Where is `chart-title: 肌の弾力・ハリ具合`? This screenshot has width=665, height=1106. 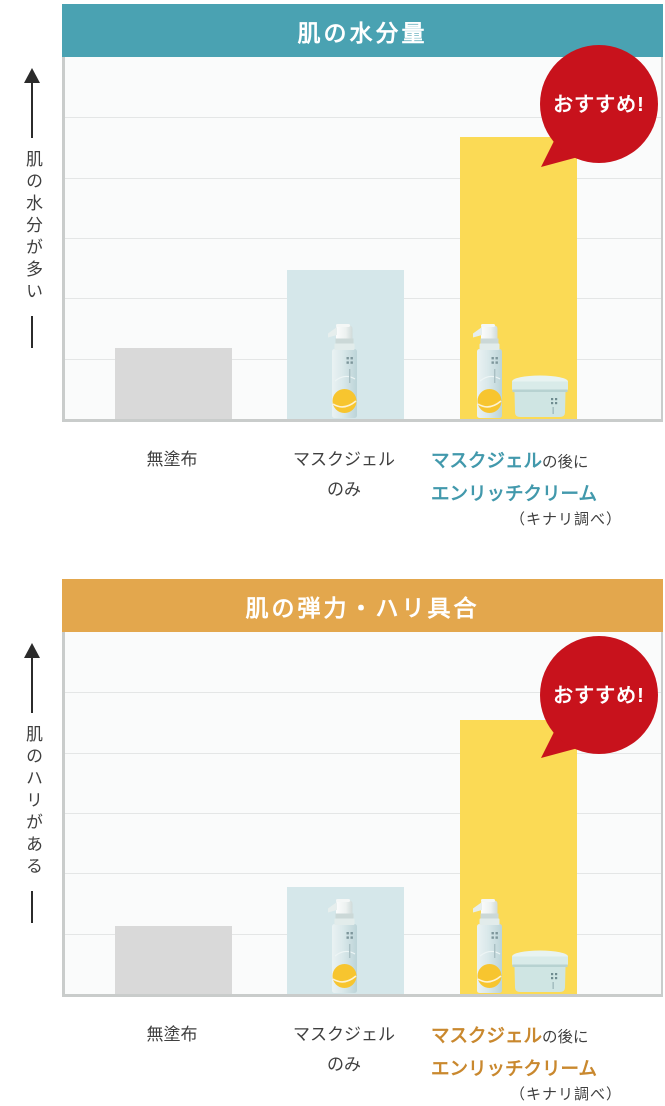 chart-title: 肌の弾力・ハリ具合 is located at coordinates (362, 607).